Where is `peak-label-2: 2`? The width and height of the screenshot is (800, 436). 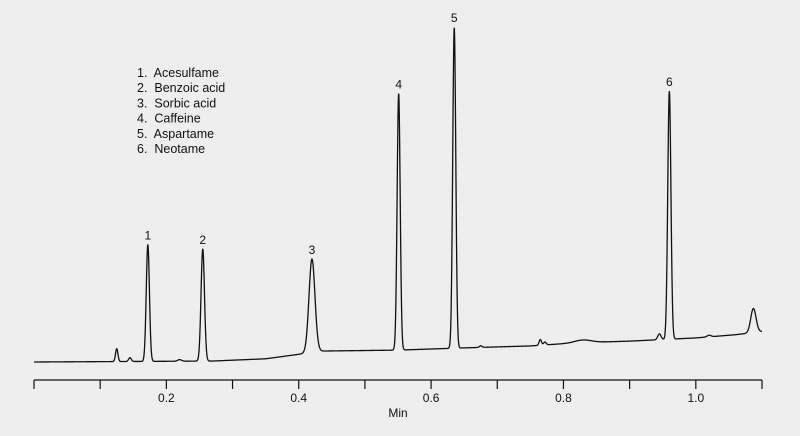
peak-label-2: 2 is located at coordinates (202, 240).